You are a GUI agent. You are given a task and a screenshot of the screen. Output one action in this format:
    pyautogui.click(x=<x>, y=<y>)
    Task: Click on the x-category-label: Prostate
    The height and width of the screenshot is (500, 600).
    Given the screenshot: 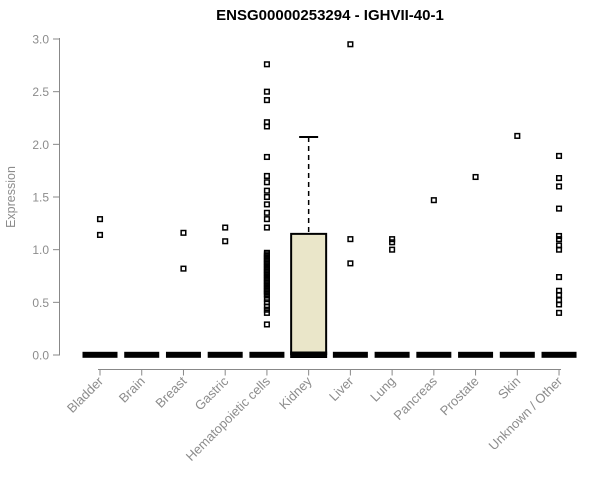 What is the action you would take?
    pyautogui.click(x=459, y=396)
    